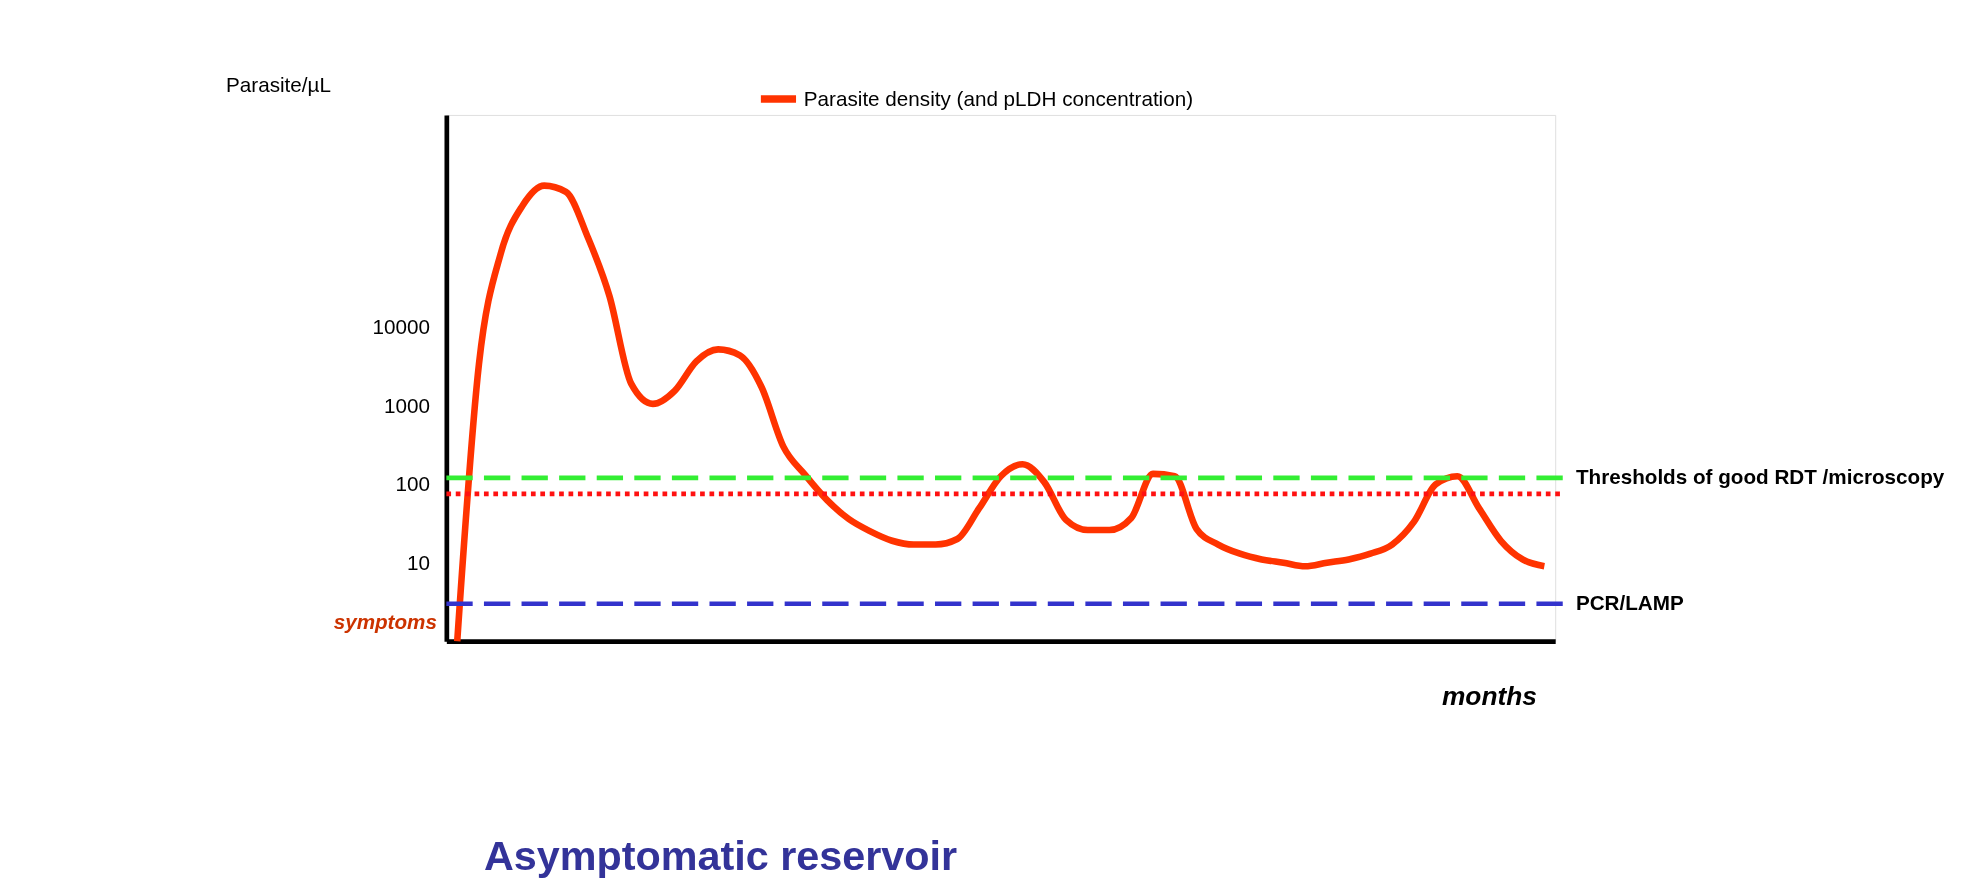  Describe the element at coordinates (418, 562) in the screenshot. I see `y-tick-label: 10` at that location.